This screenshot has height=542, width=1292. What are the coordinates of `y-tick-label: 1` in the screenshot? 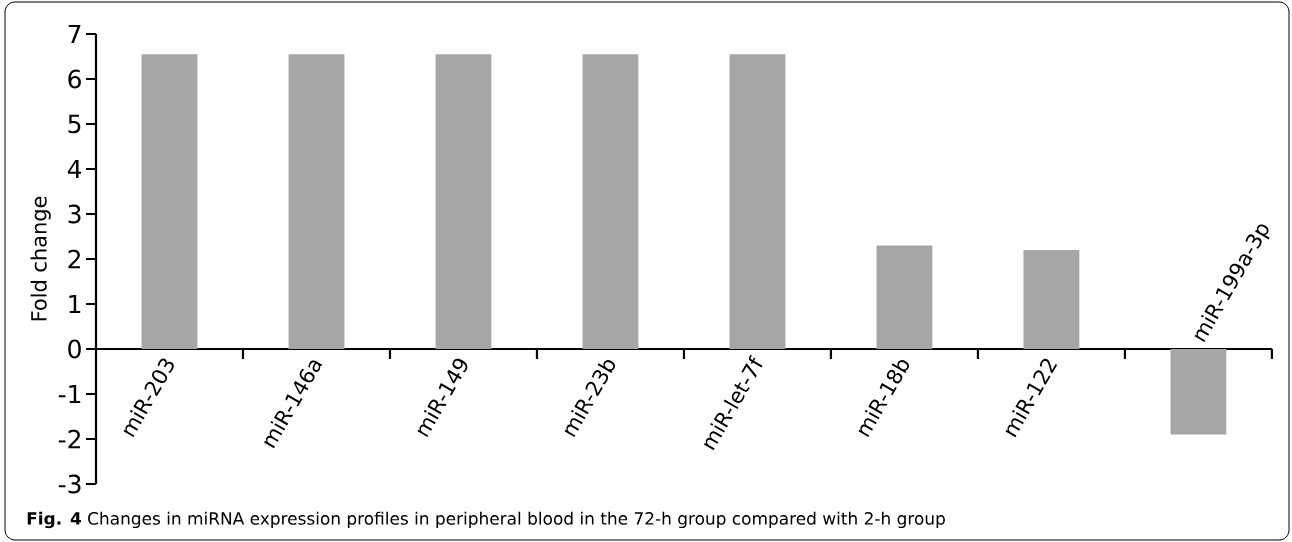 It's located at (75, 304).